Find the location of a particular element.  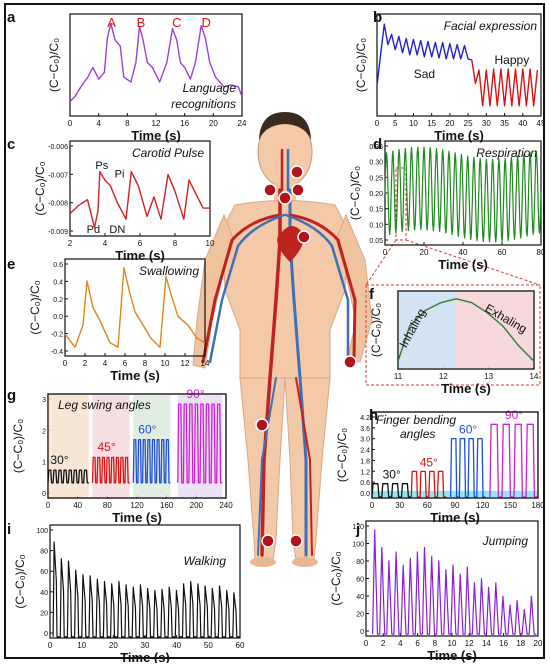

panel-b-label-sad: Sad is located at coordinates (424, 74).